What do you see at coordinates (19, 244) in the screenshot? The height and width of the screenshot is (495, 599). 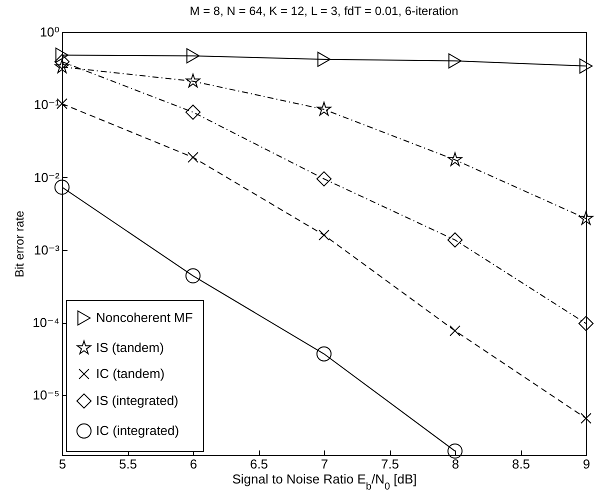 I see `y-axis-title: Bit error rate` at bounding box center [19, 244].